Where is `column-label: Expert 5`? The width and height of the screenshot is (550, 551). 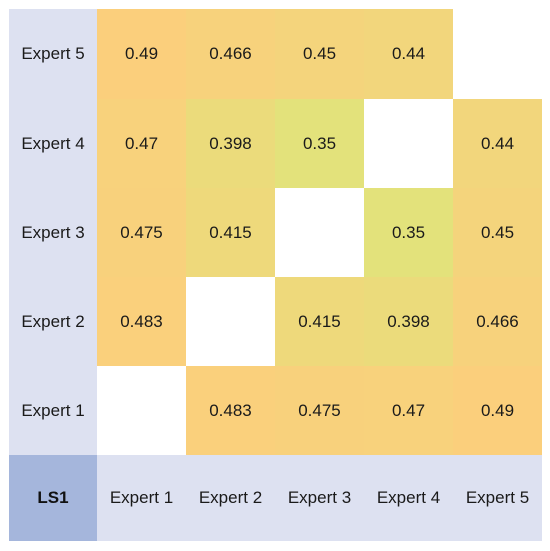 column-label: Expert 5 is located at coordinates (497, 498).